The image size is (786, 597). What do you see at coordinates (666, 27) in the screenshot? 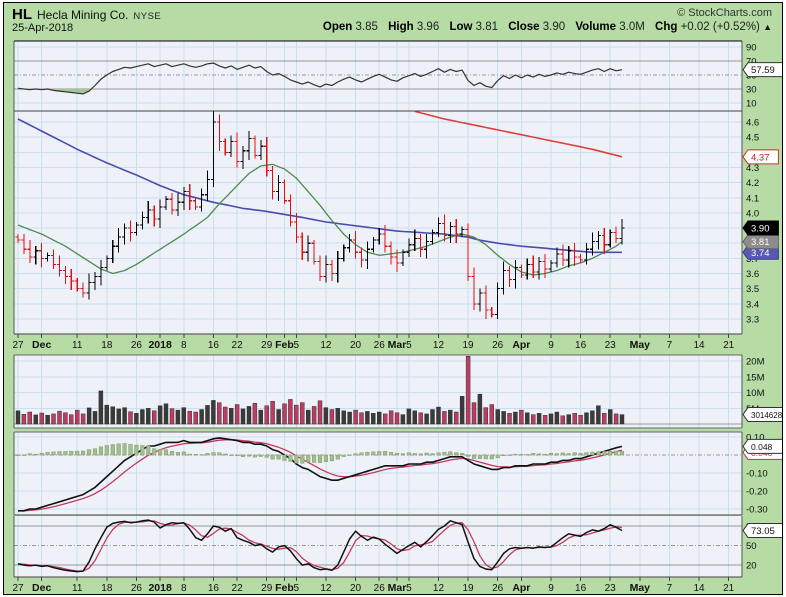
I see `chg-label: Chg` at bounding box center [666, 27].